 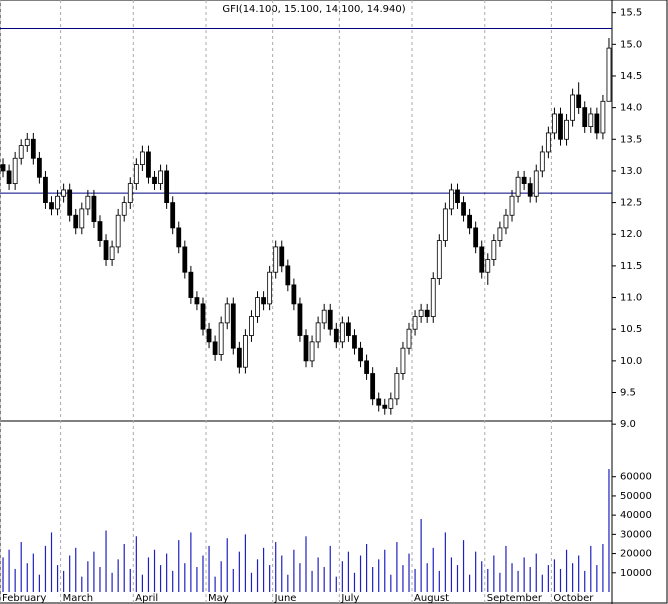 I want to click on x-tick-label: August, so click(x=431, y=598).